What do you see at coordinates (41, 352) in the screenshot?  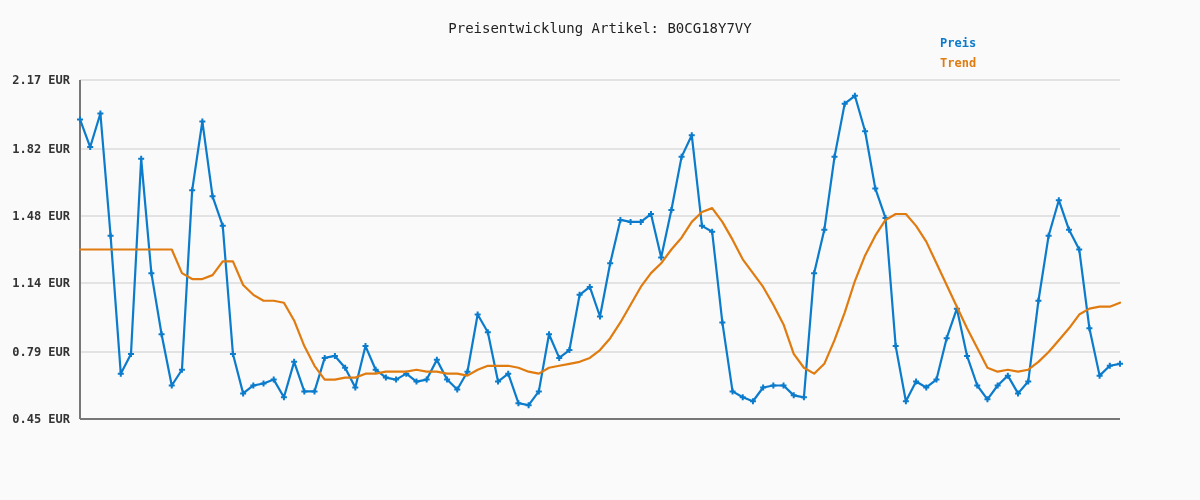 I see `y-tick-label: 0.79 EUR` at bounding box center [41, 352].